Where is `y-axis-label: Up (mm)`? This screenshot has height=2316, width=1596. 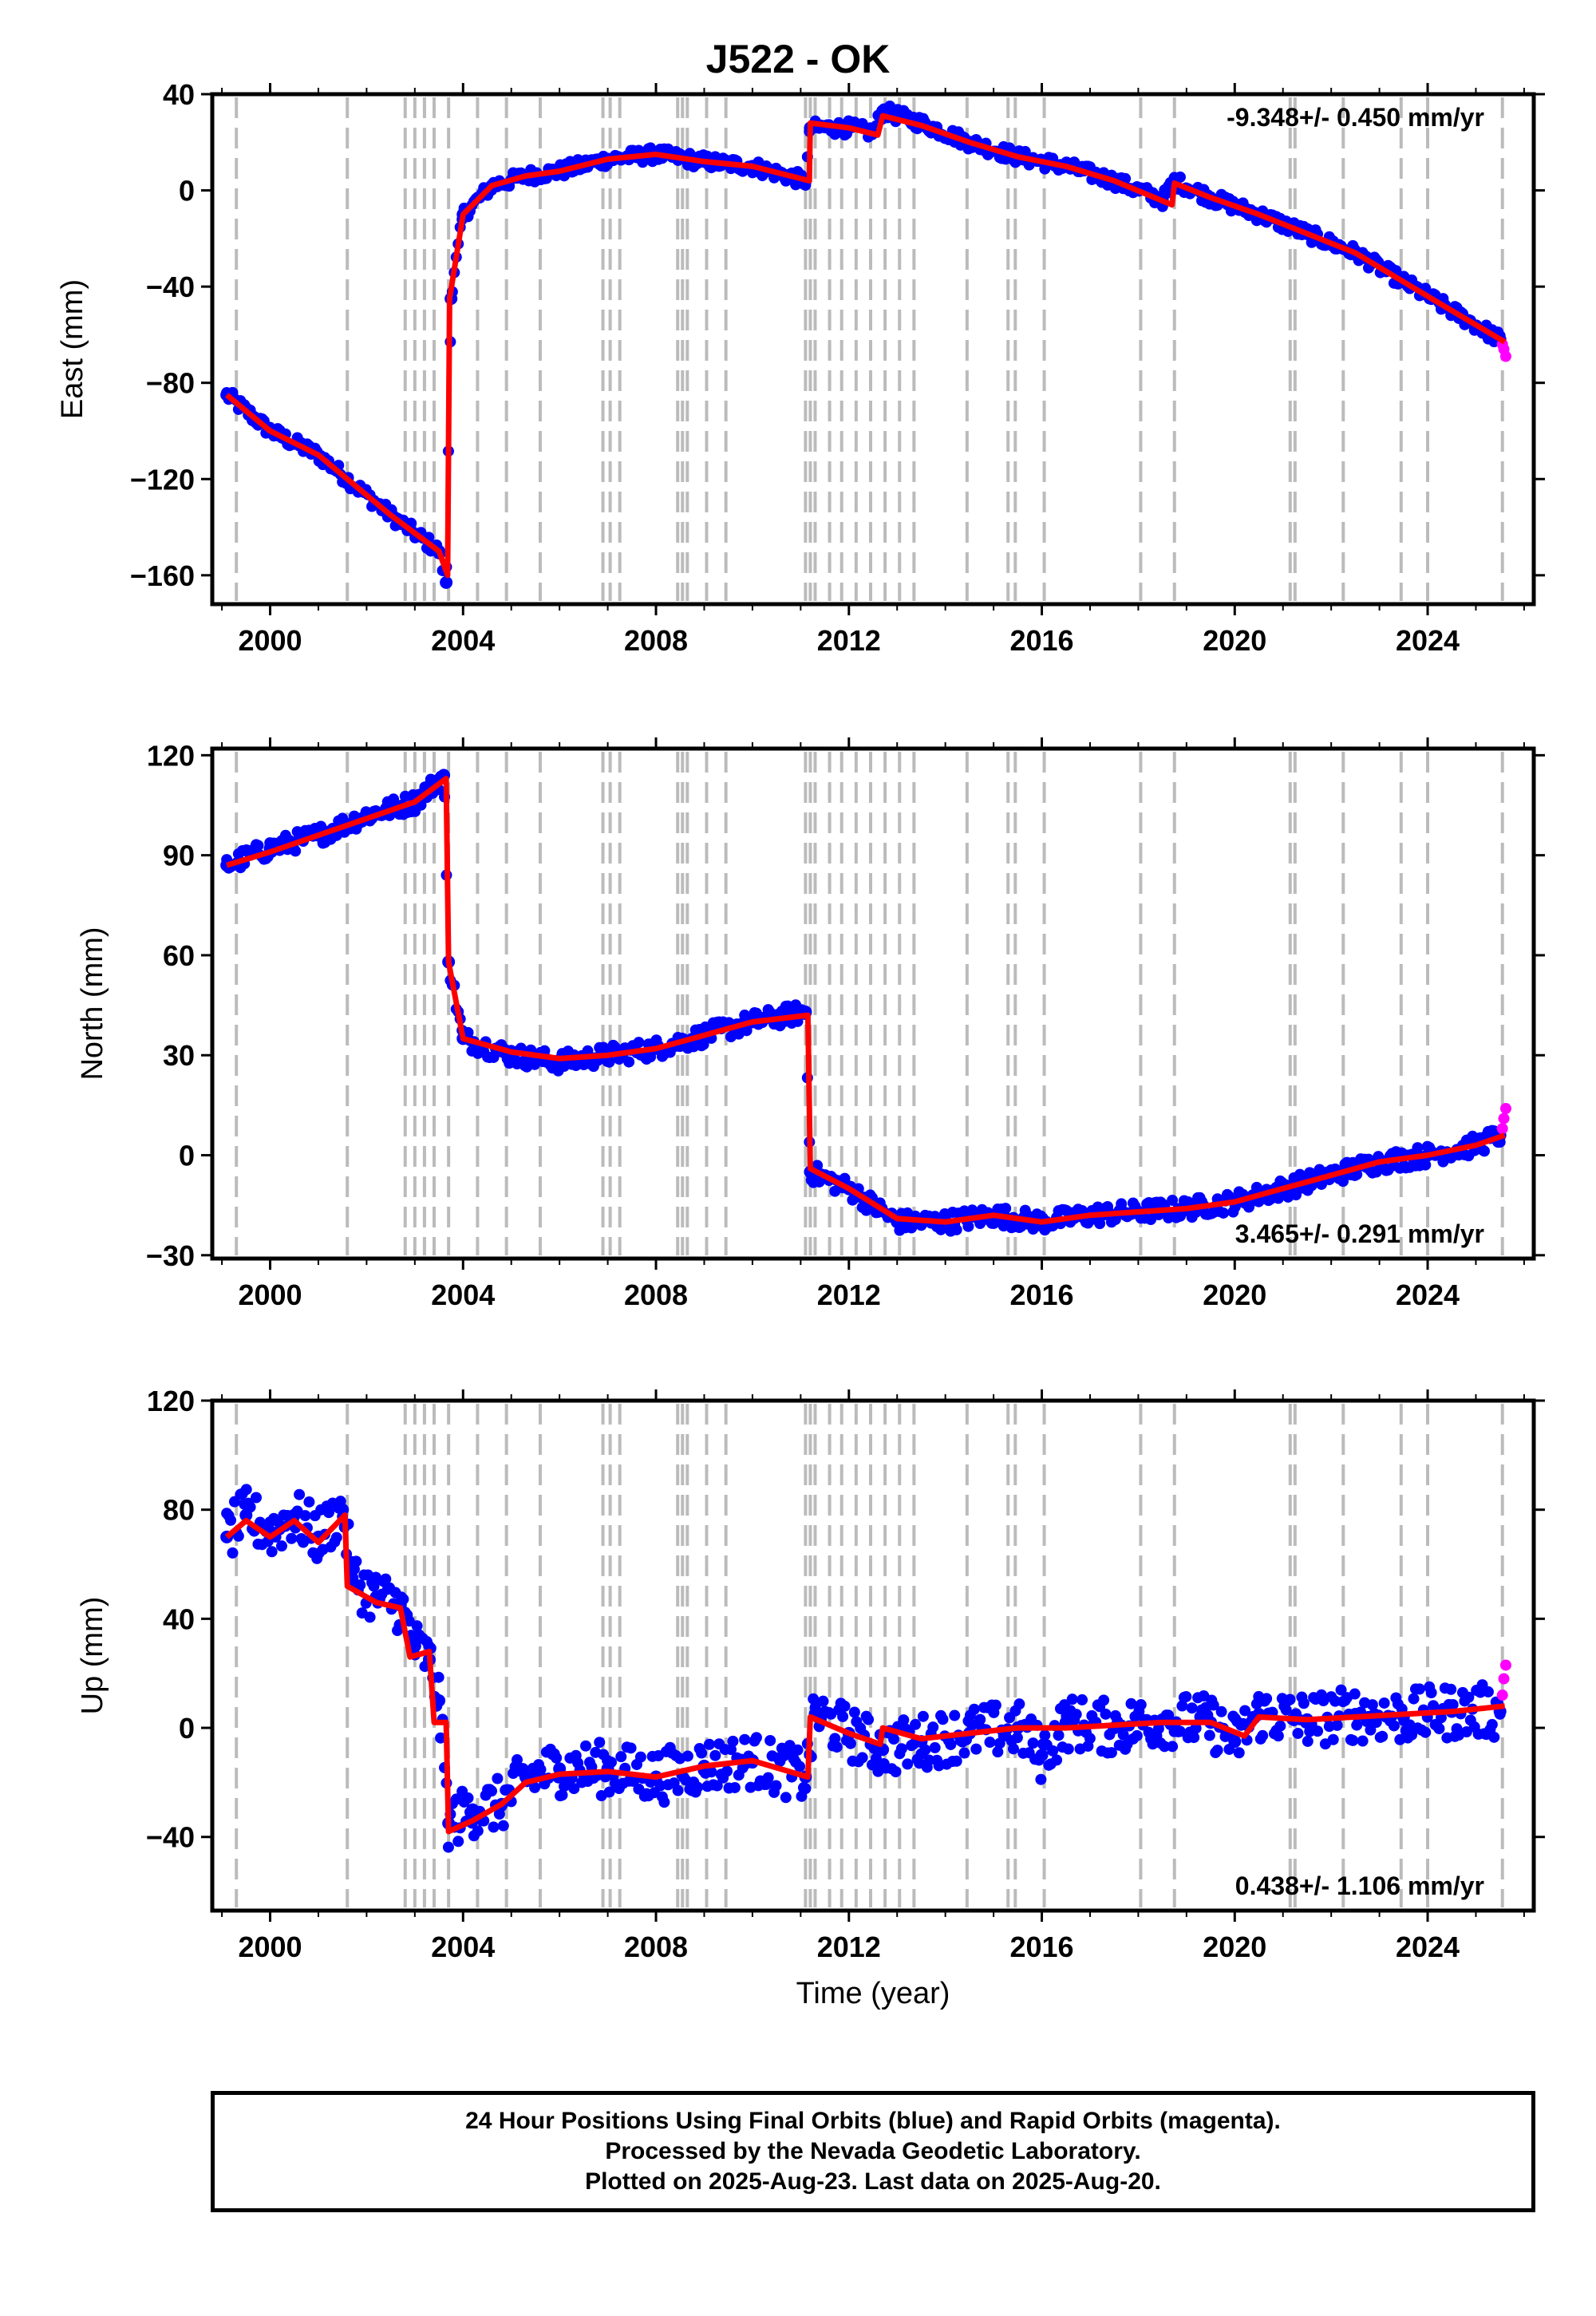
y-axis-label: Up (mm) is located at coordinates (92, 1656).